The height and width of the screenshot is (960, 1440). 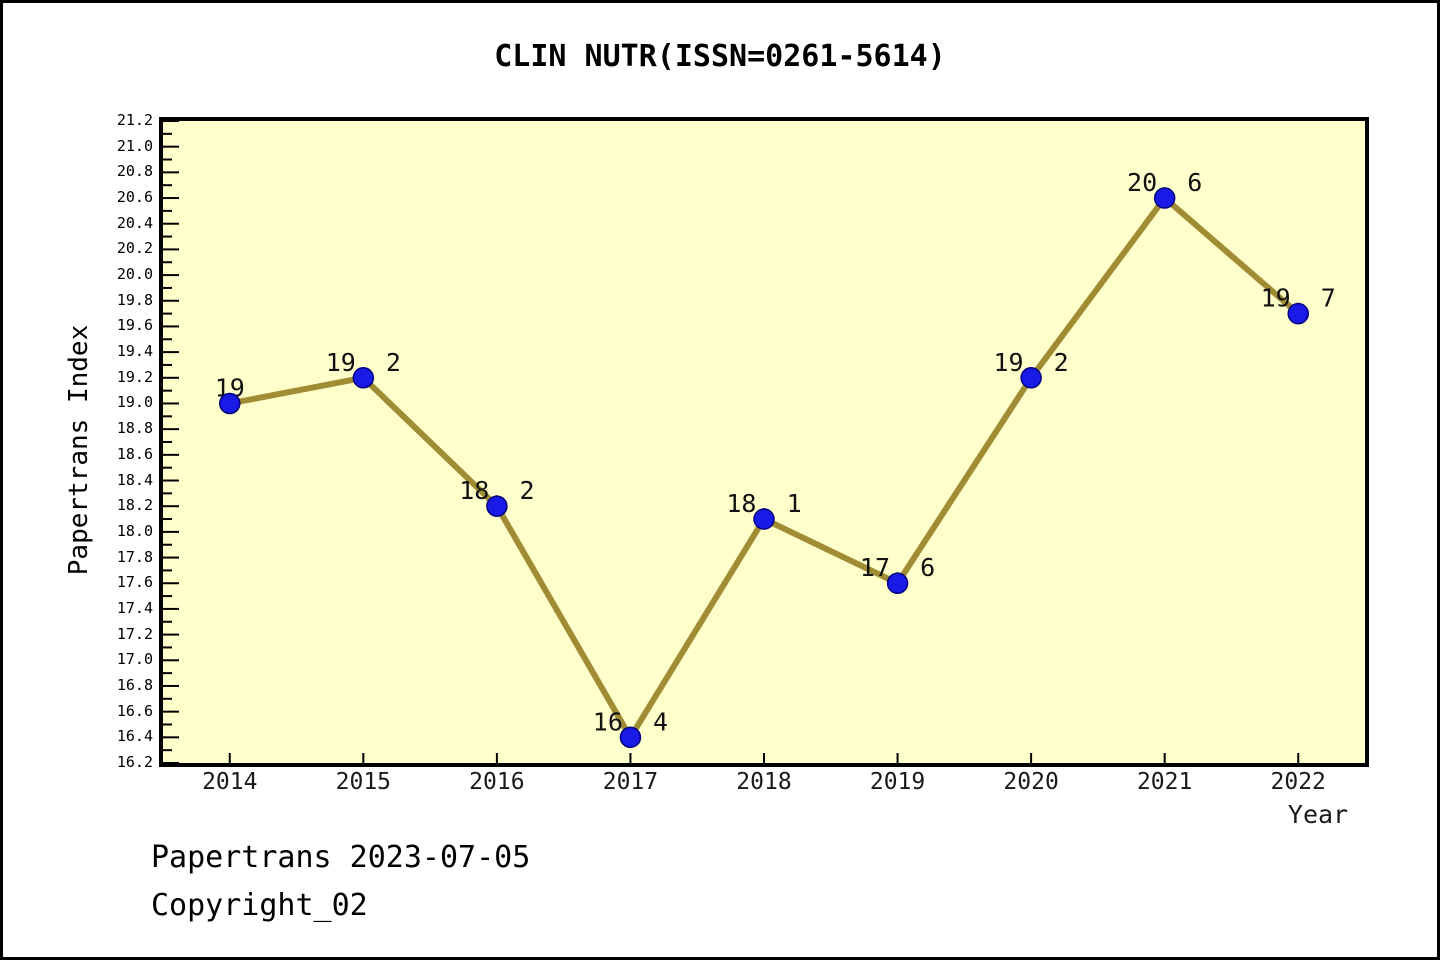 What do you see at coordinates (134, 274) in the screenshot?
I see `y-tick-label: 20.0` at bounding box center [134, 274].